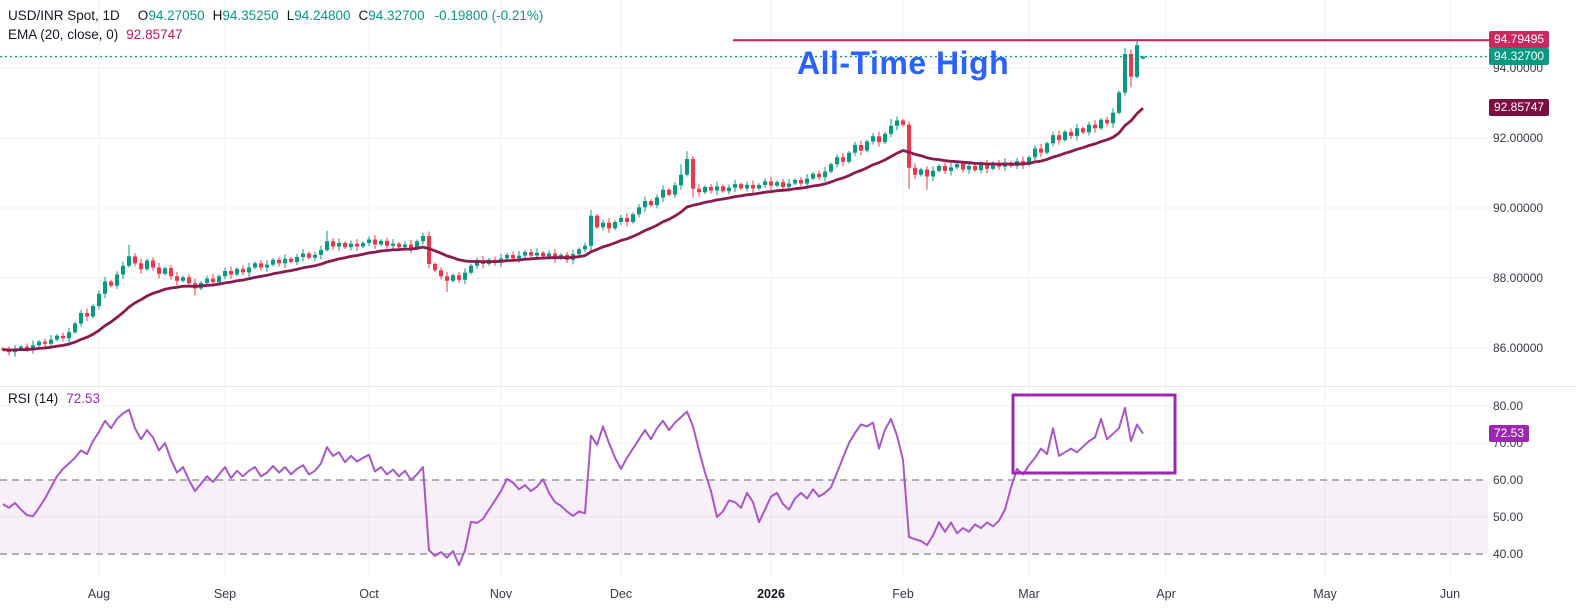 The image size is (1576, 610). What do you see at coordinates (744, 517) in the screenshot?
I see `rsi-band` at bounding box center [744, 517].